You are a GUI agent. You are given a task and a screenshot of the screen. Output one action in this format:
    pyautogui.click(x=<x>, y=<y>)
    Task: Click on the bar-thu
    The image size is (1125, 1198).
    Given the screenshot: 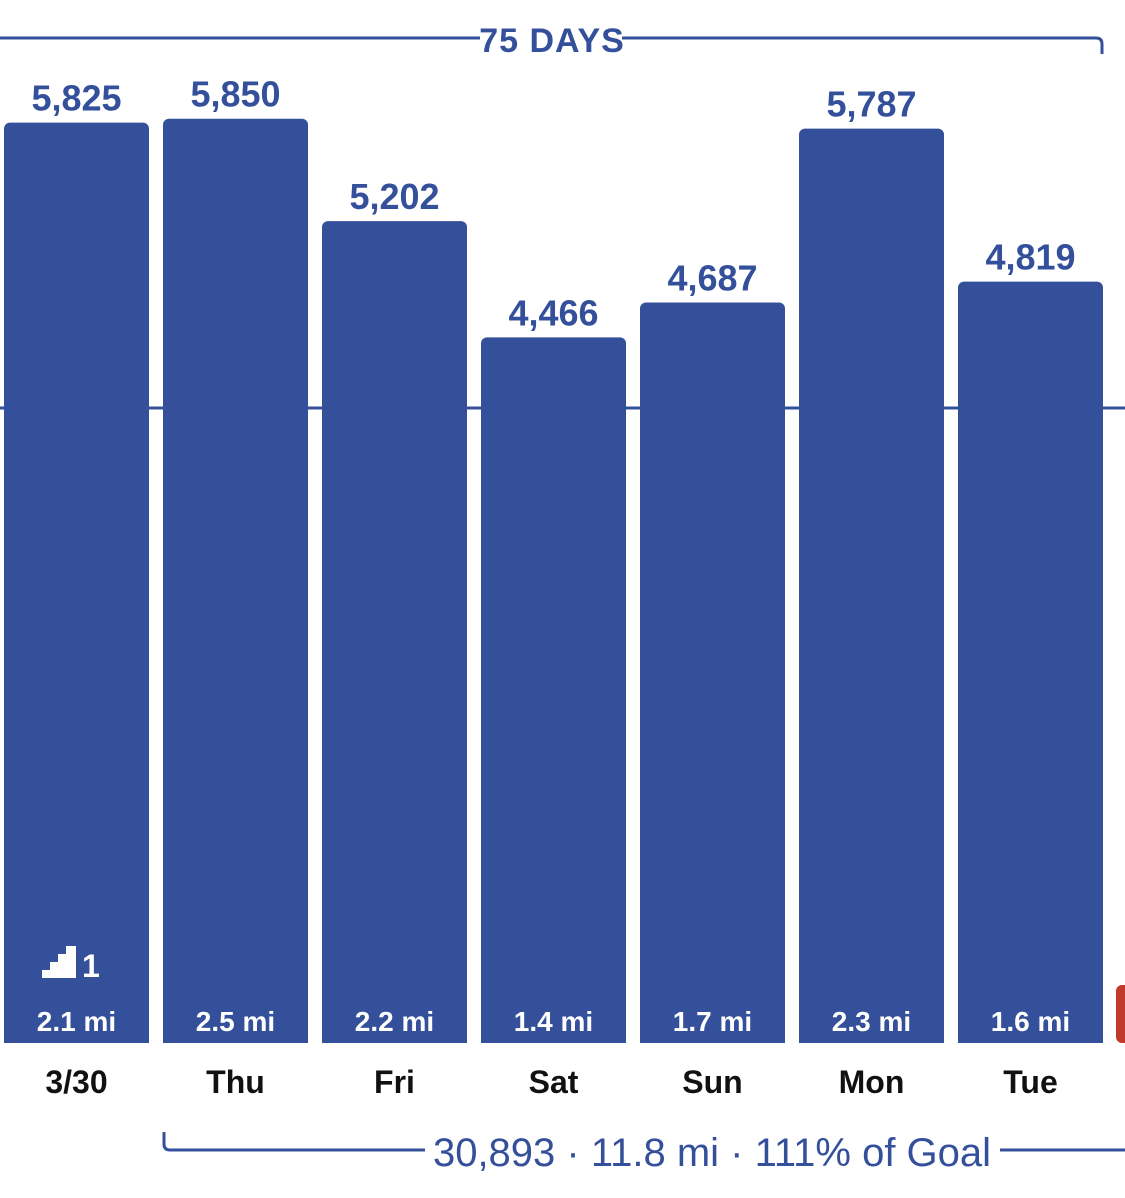 What is the action you would take?
    pyautogui.click(x=235, y=580)
    